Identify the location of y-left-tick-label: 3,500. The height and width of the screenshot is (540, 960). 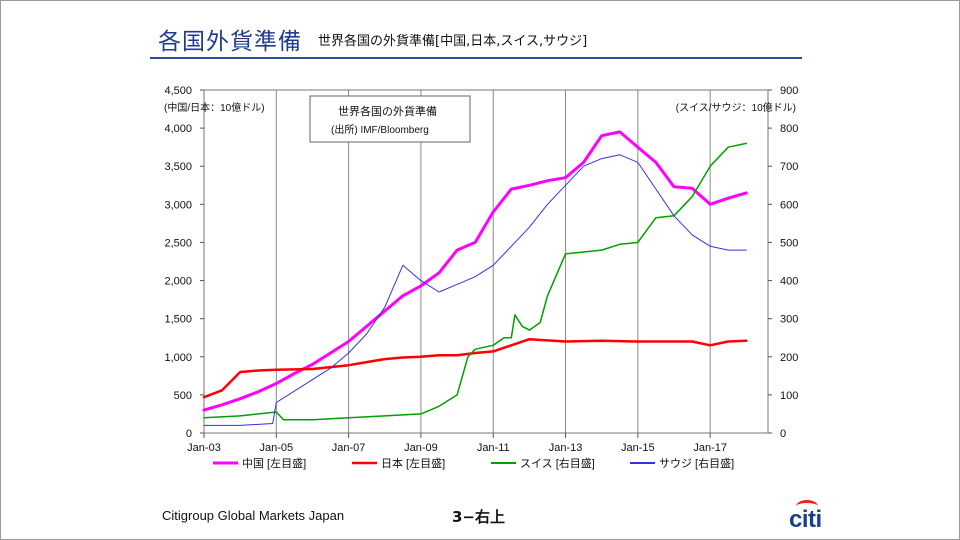
(178, 167).